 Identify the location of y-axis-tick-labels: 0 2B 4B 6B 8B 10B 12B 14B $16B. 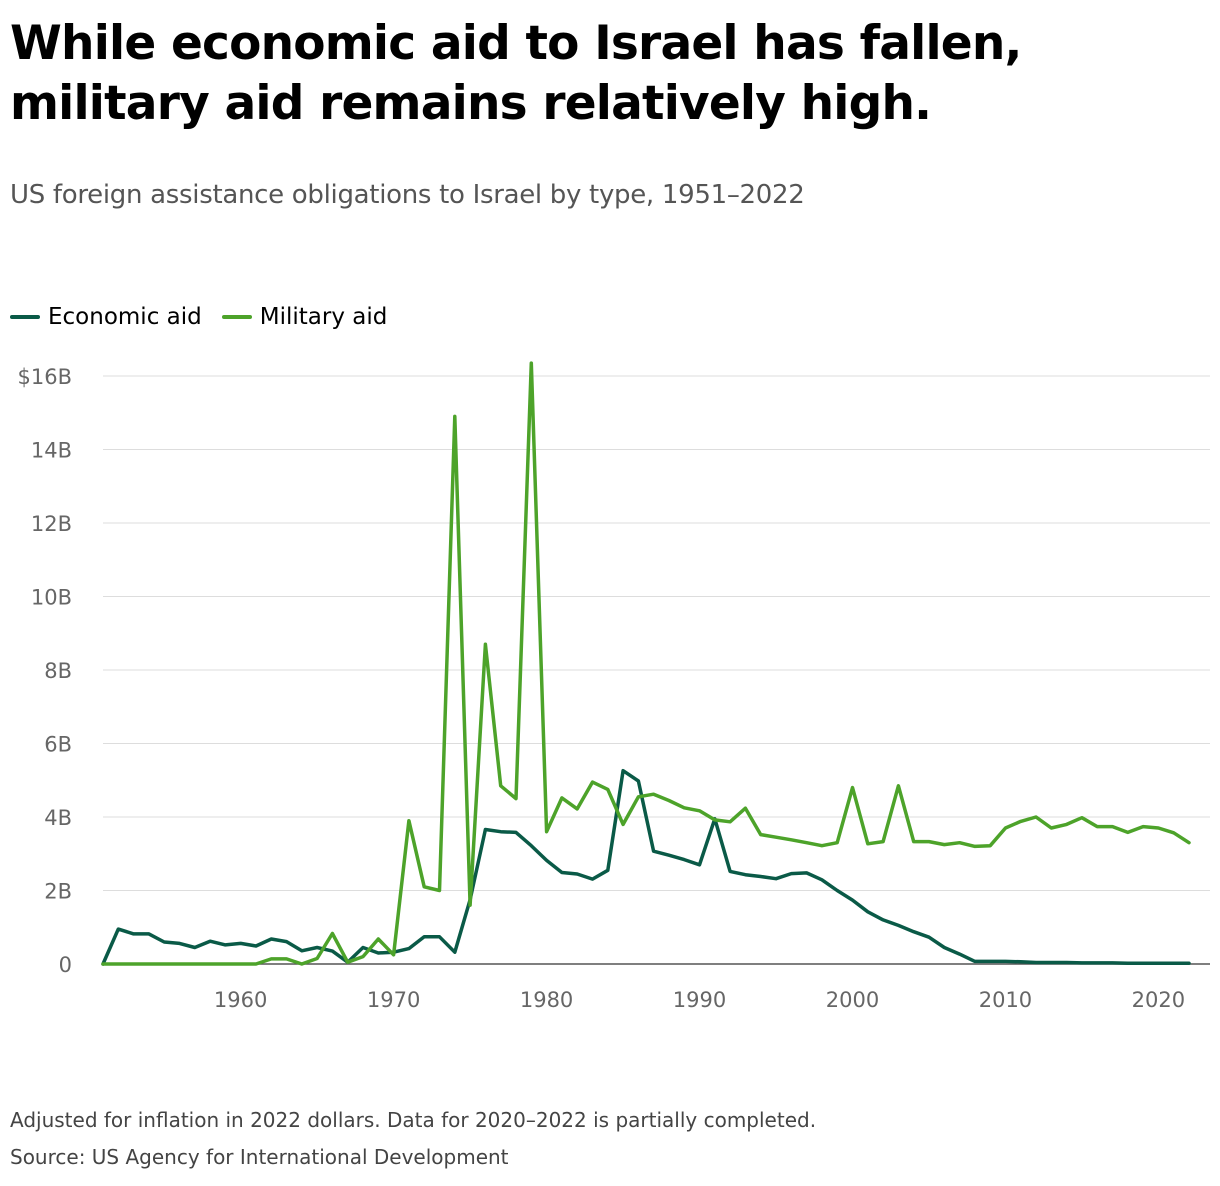
(45, 671).